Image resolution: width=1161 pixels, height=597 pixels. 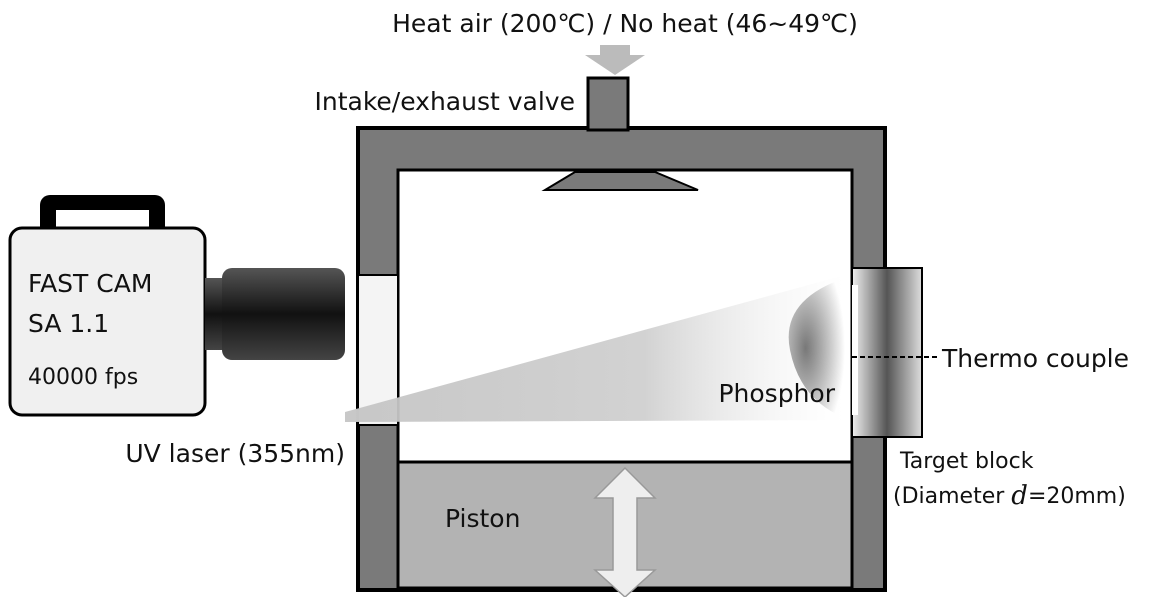 What do you see at coordinates (68, 323) in the screenshot?
I see `camera-label: SA 1.1` at bounding box center [68, 323].